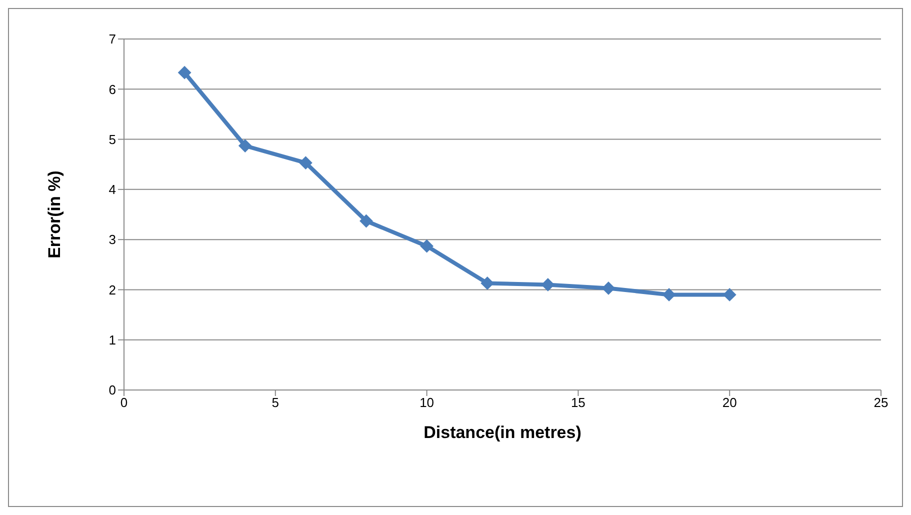 The image size is (911, 515). What do you see at coordinates (54, 214) in the screenshot?
I see `y-axis-title: Error(in %)` at bounding box center [54, 214].